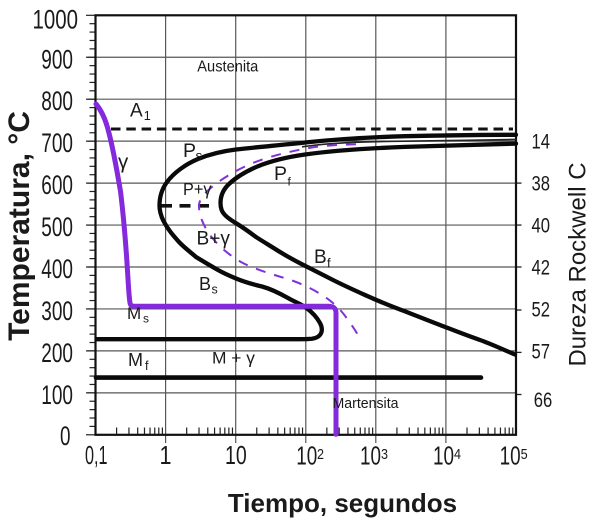 Image resolution: width=600 pixels, height=524 pixels. I want to click on svg-text: 900, so click(57, 59).